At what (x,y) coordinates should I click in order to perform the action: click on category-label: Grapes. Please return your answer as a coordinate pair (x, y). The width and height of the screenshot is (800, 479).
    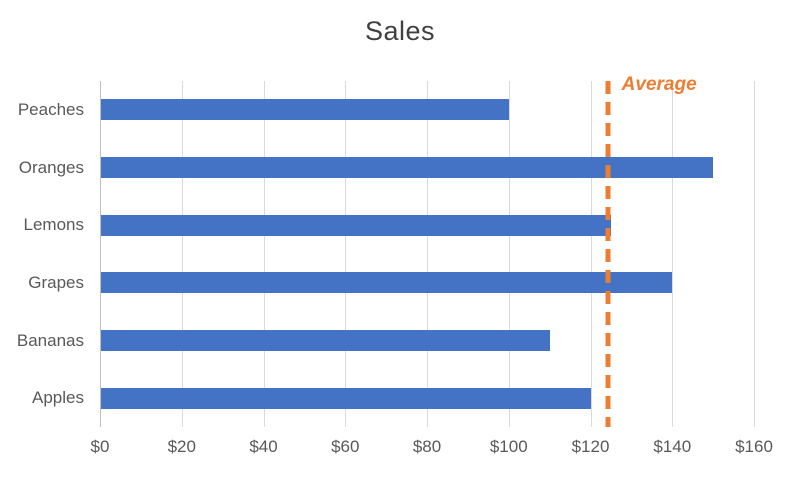
    Looking at the image, I should click on (56, 282).